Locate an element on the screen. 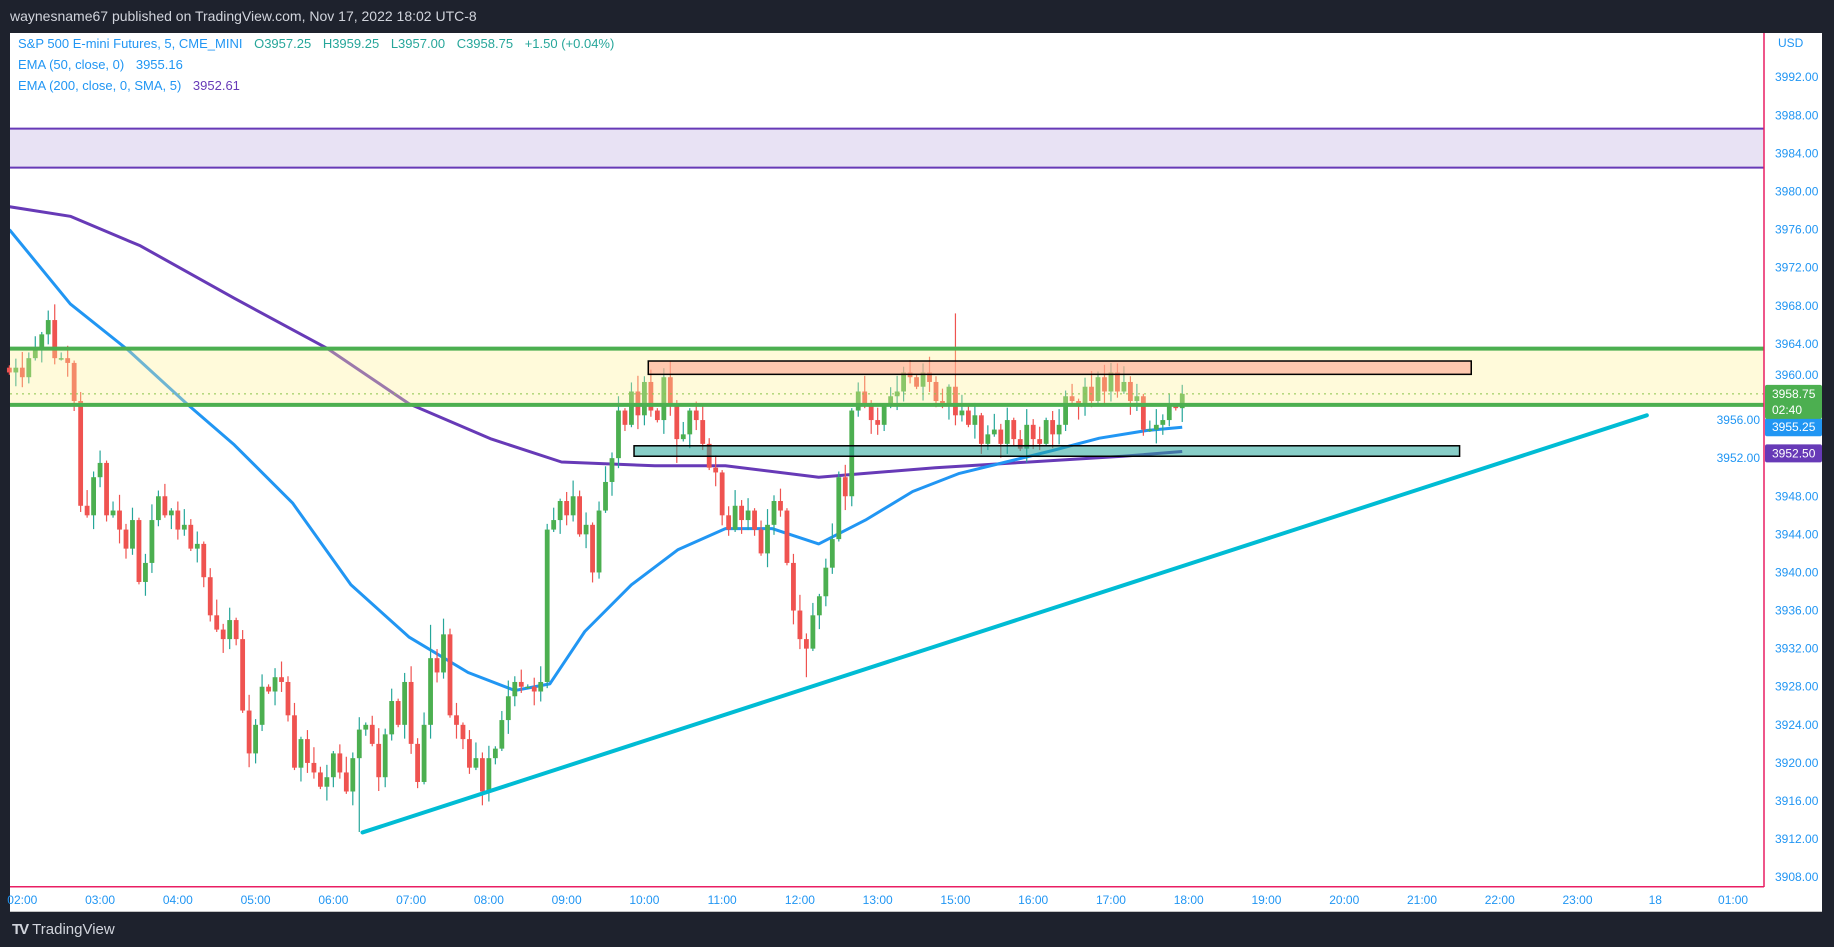  price-tick-label: 3956.00 is located at coordinates (1739, 420).